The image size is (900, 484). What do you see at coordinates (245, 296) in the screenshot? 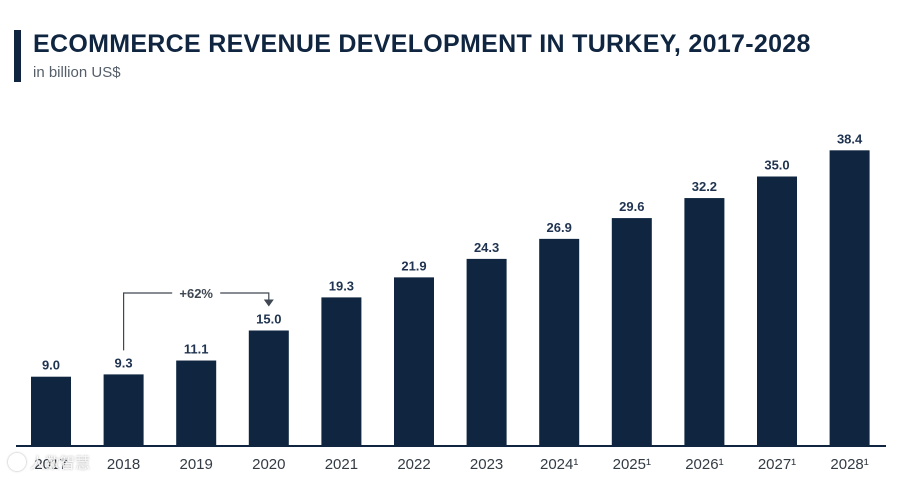
I see `annotation-bracket-right` at bounding box center [245, 296].